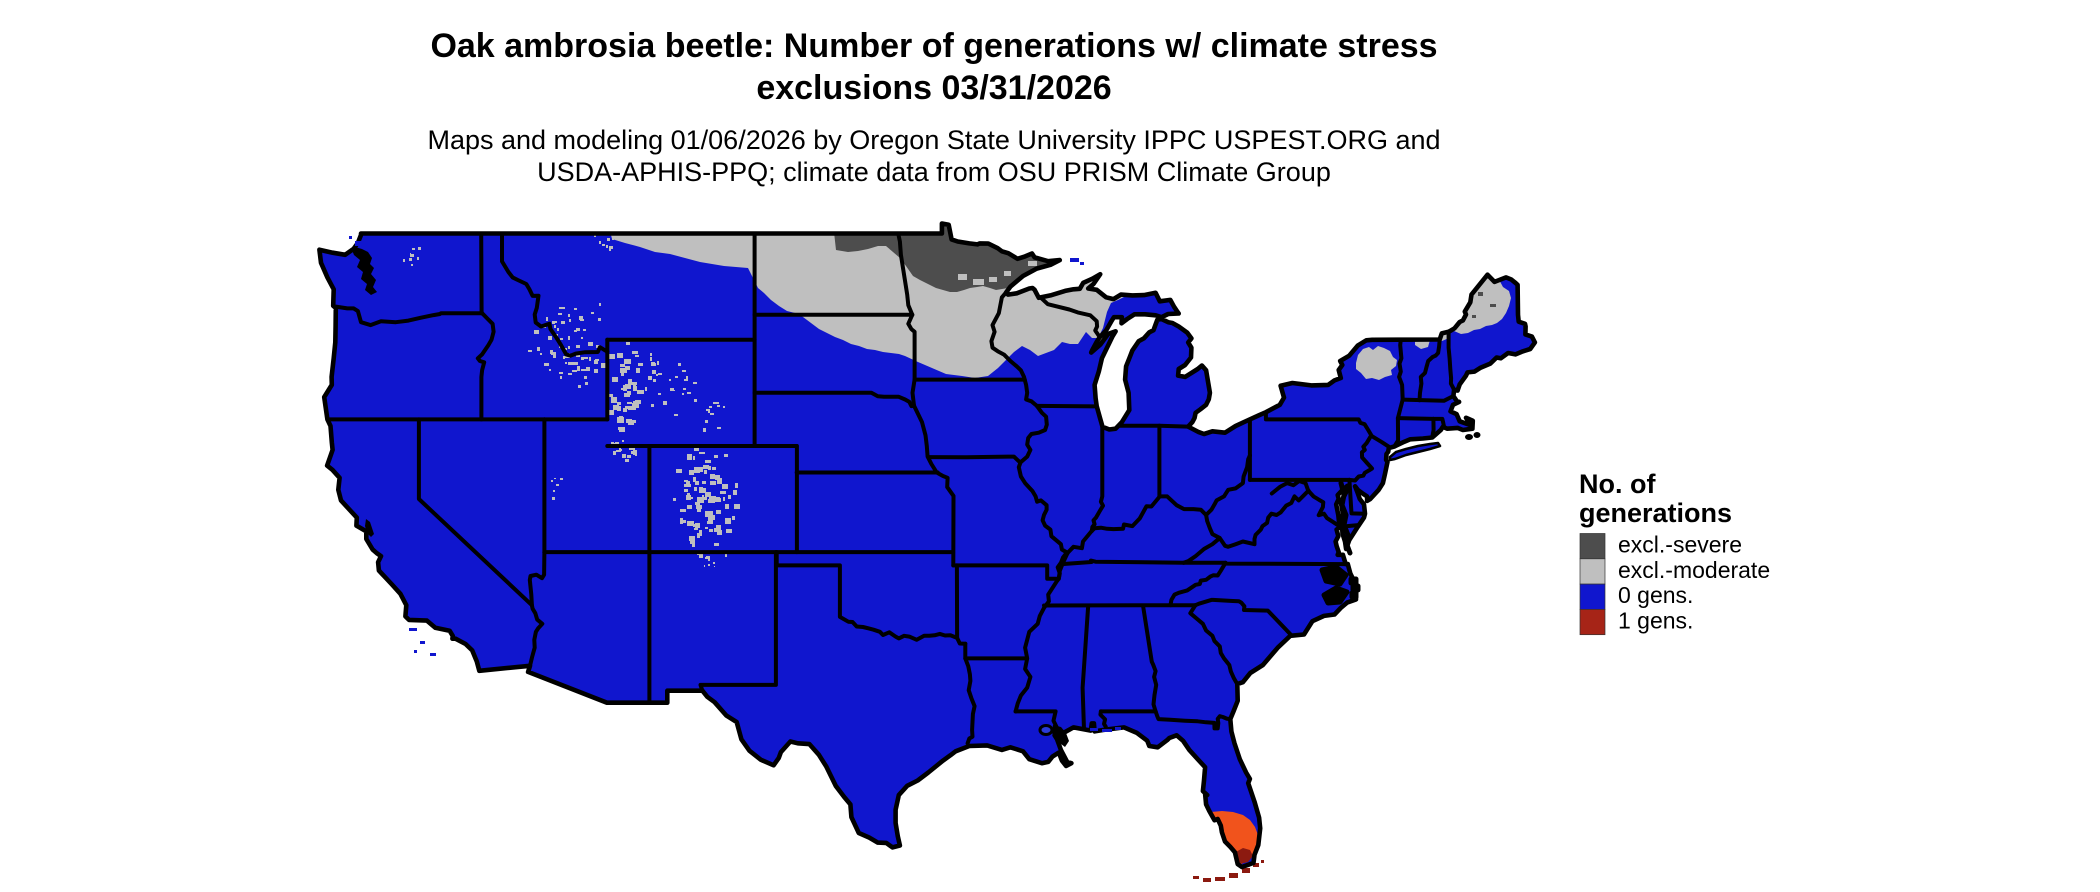  I want to click on svg-text: excl.-moderate, so click(1694, 570).